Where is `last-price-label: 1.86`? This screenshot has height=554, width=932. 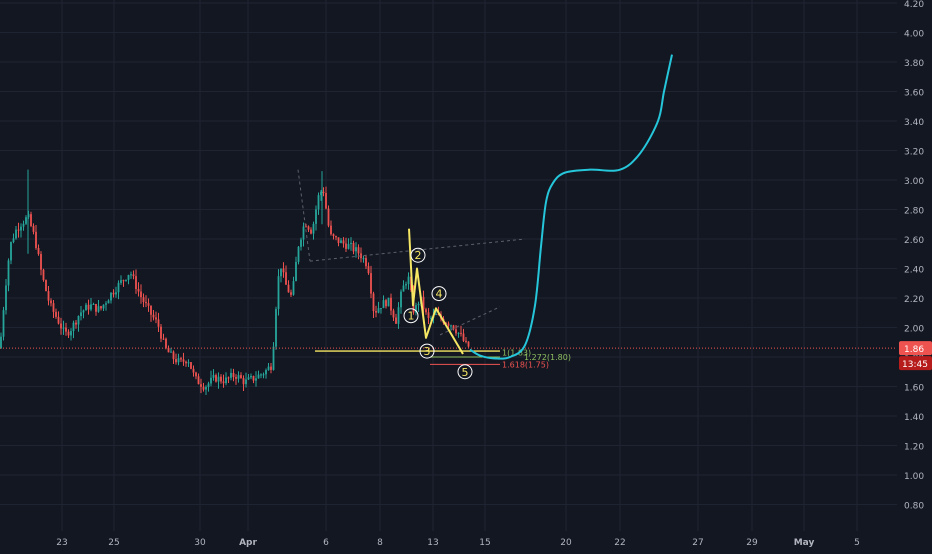 last-price-label: 1.86 is located at coordinates (914, 350).